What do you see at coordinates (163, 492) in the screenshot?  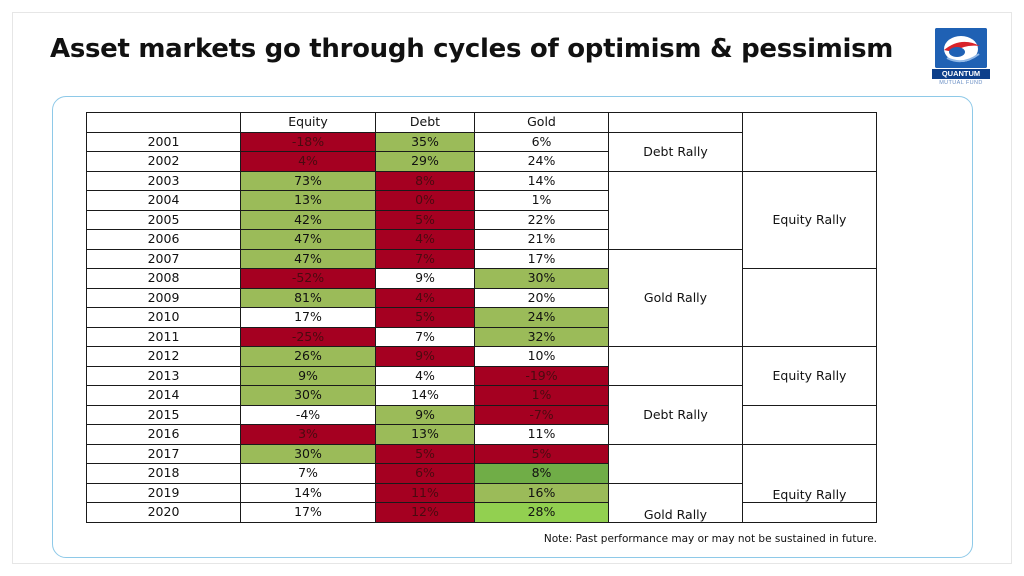 I see `year-cell: 2019` at bounding box center [163, 492].